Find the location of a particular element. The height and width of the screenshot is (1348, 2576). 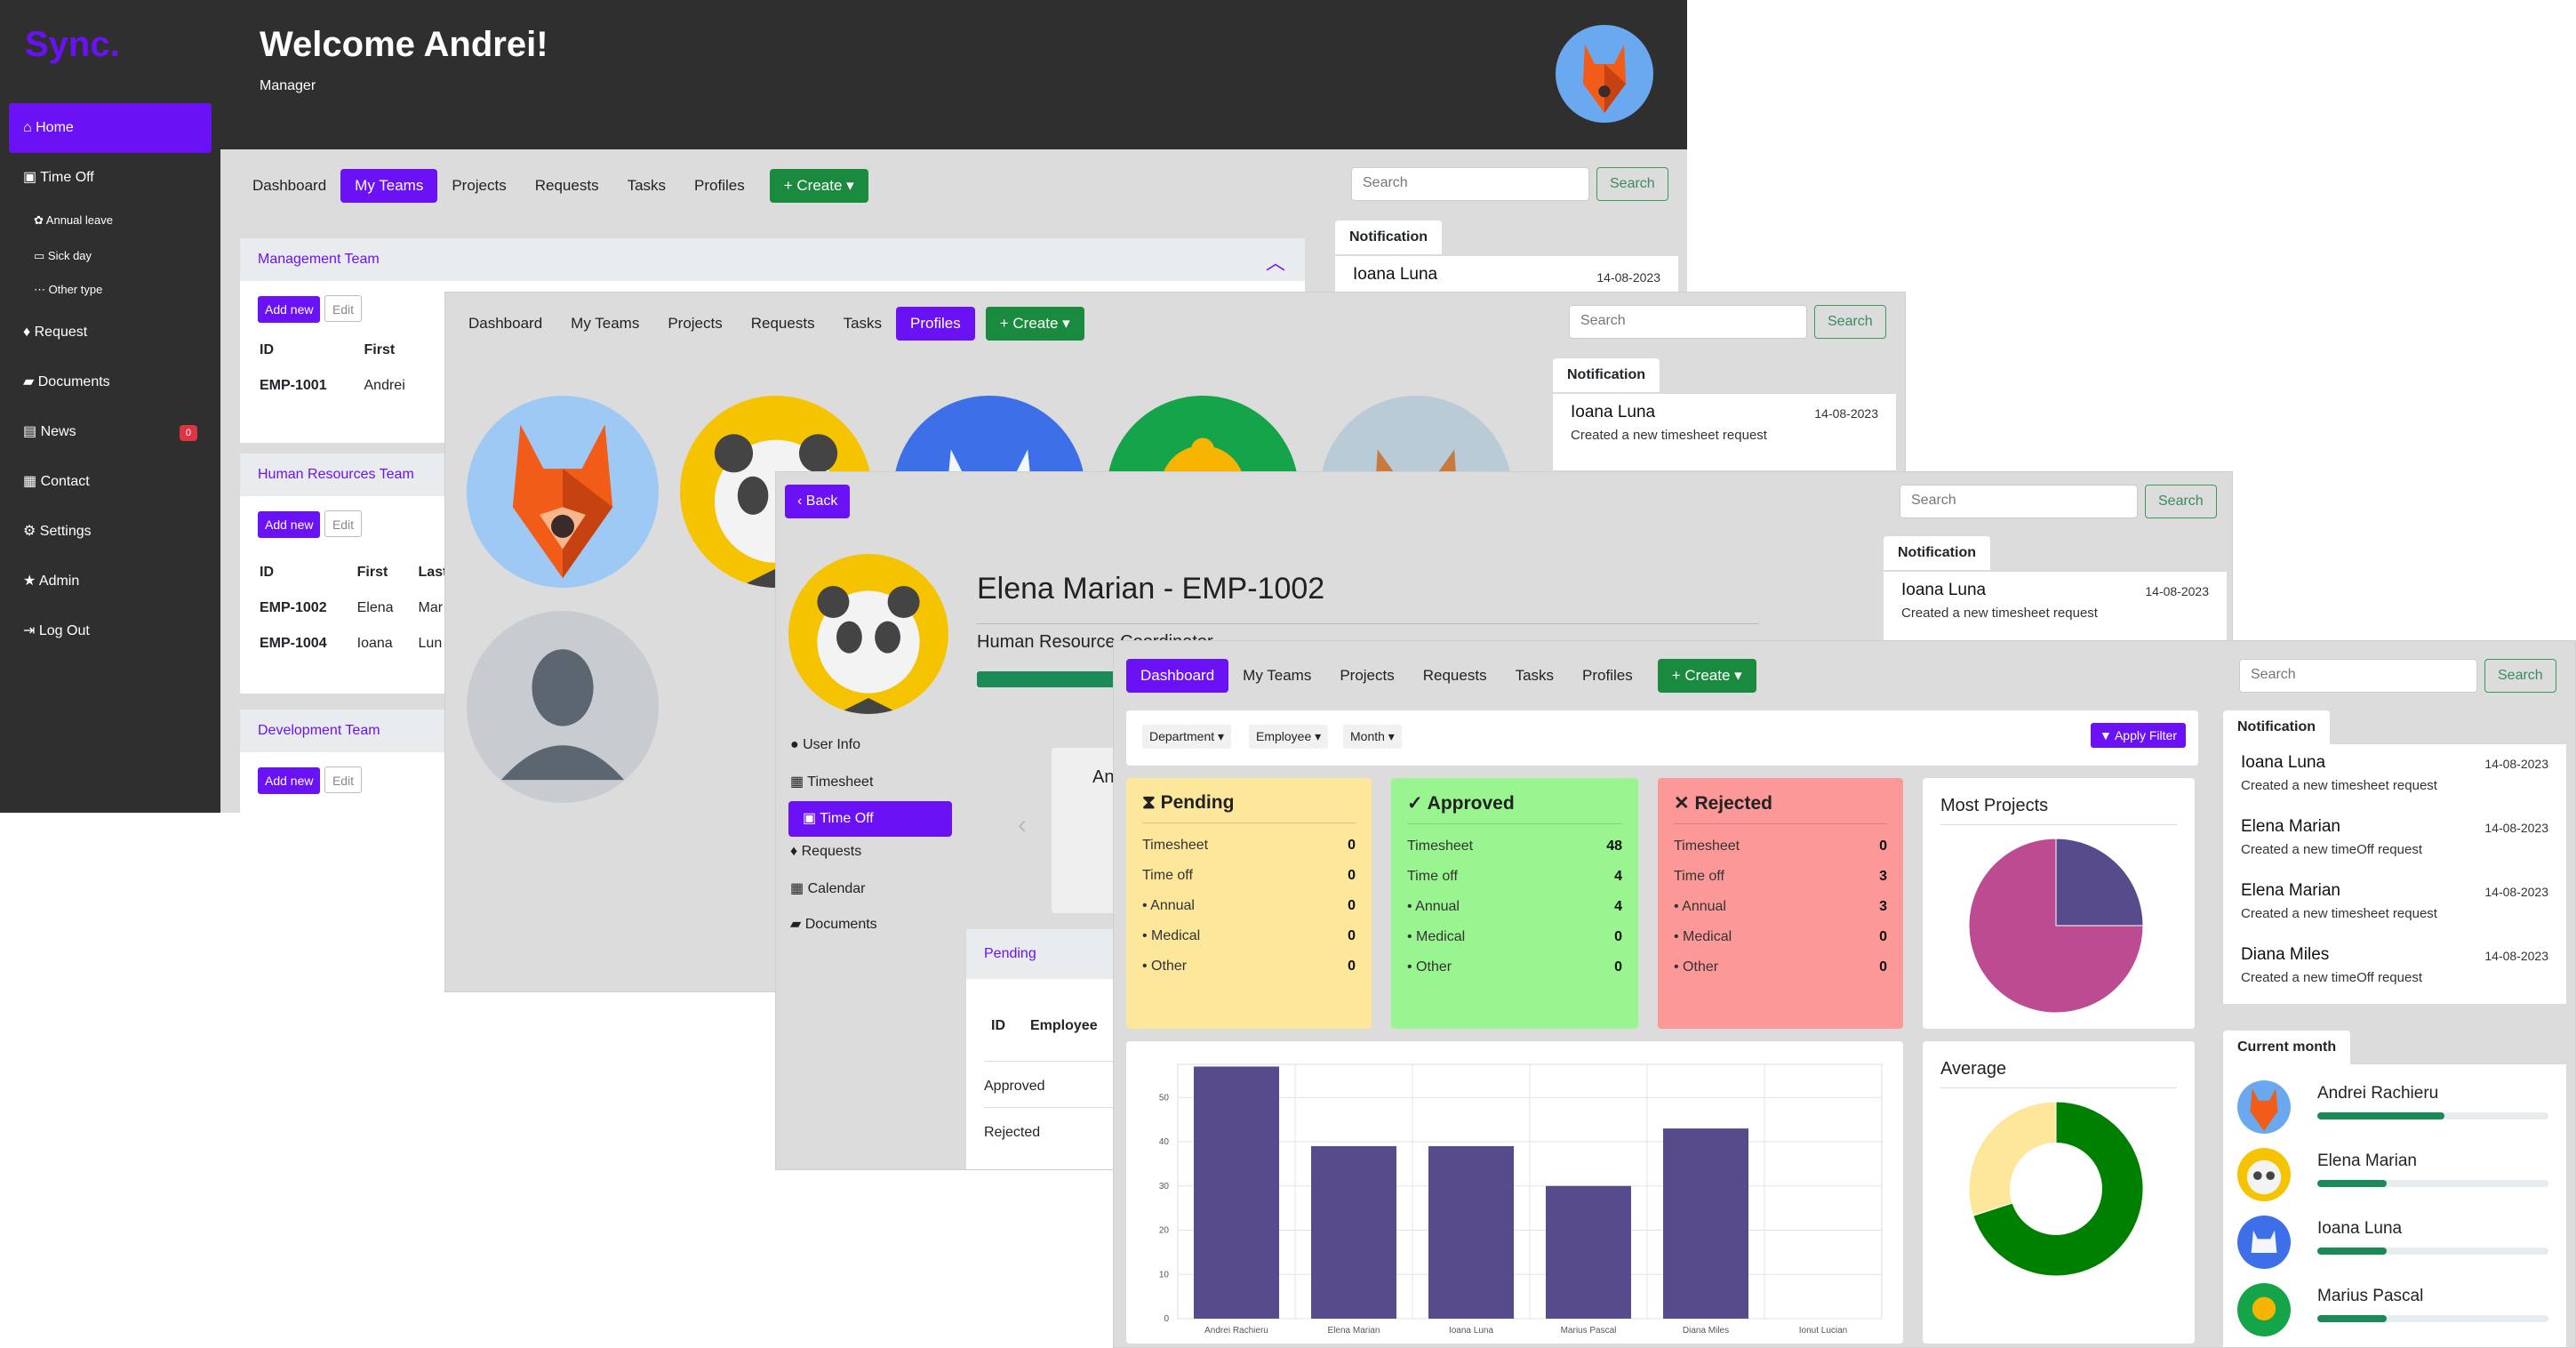

month-filter: Month ▾ is located at coordinates (1372, 737).